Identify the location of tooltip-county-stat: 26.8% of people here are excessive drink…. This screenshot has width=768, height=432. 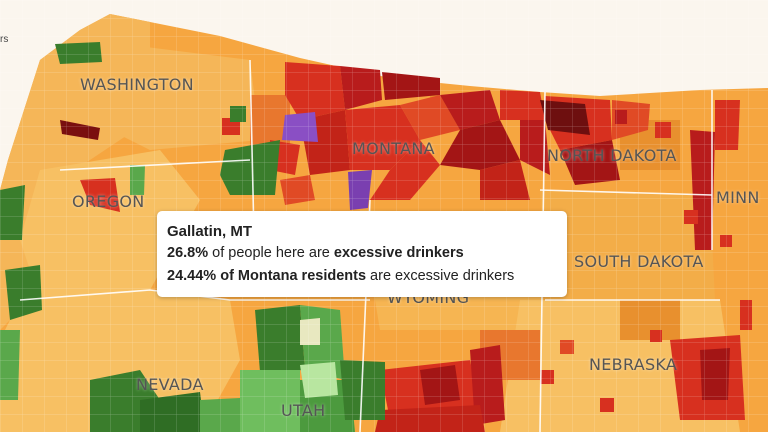
(362, 253).